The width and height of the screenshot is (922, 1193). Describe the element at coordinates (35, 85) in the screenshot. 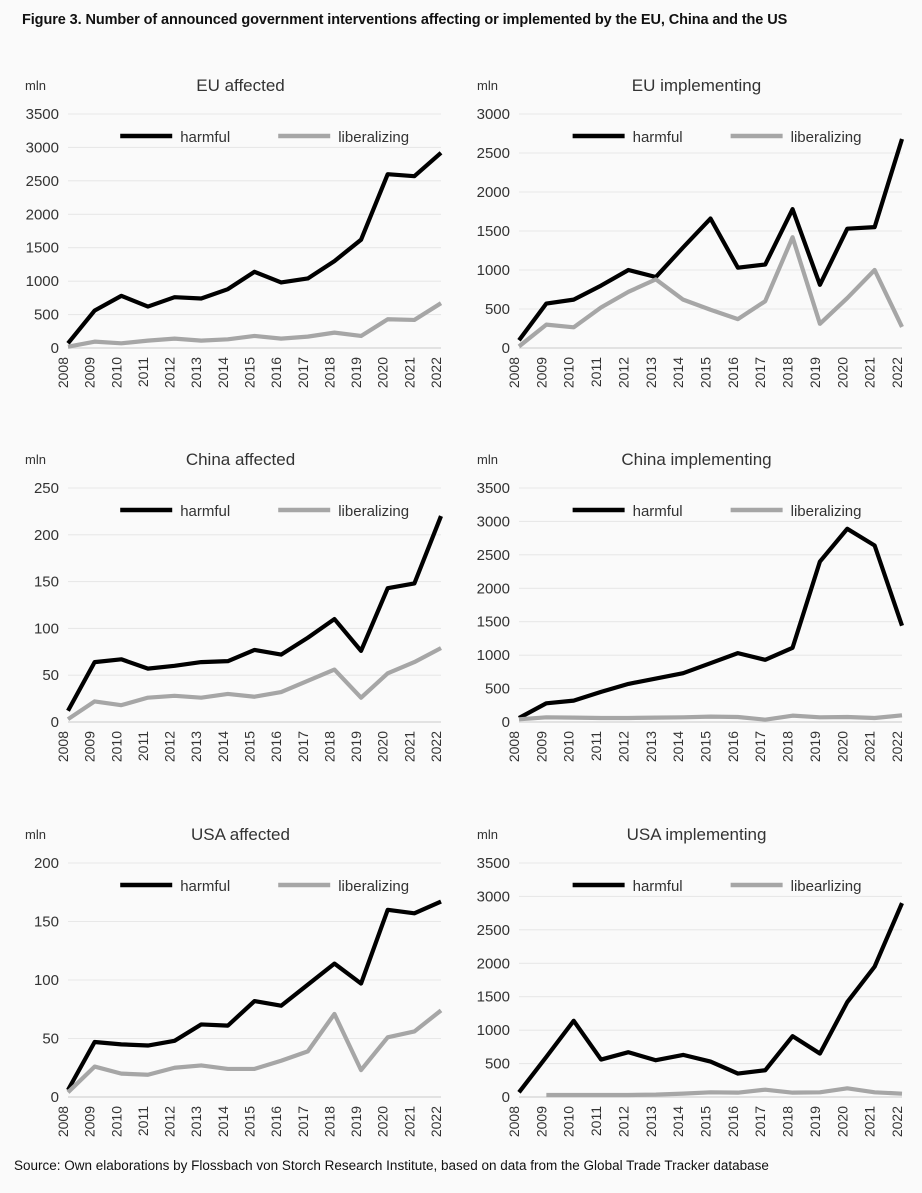

I see `y-axis-unit-eu-affected: mln` at that location.